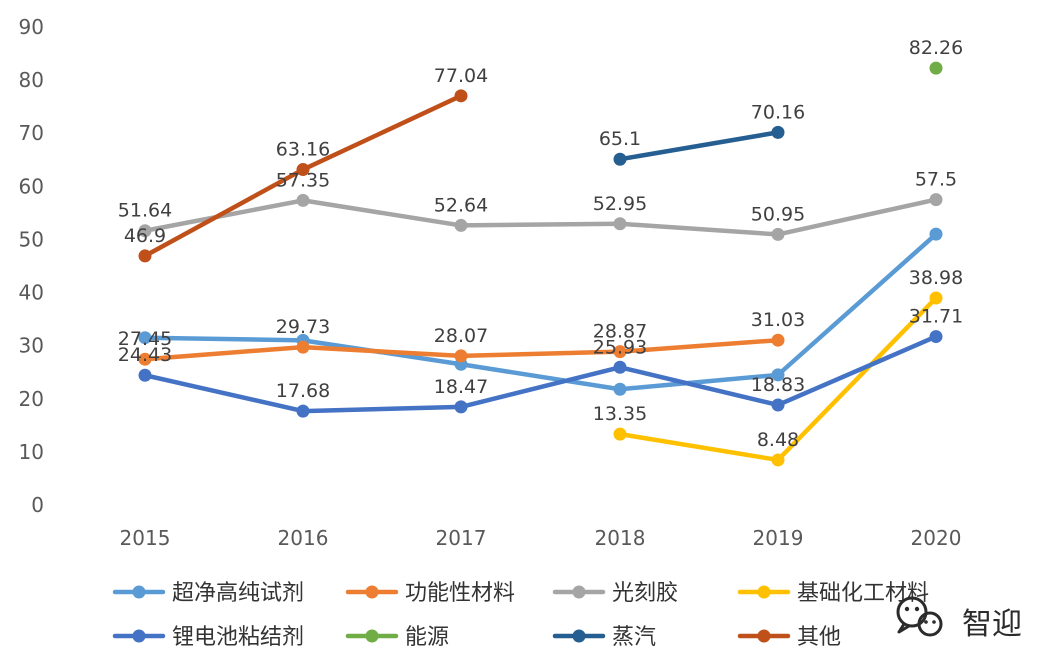  Describe the element at coordinates (819, 637) in the screenshot. I see `legend-label: 其他` at that location.